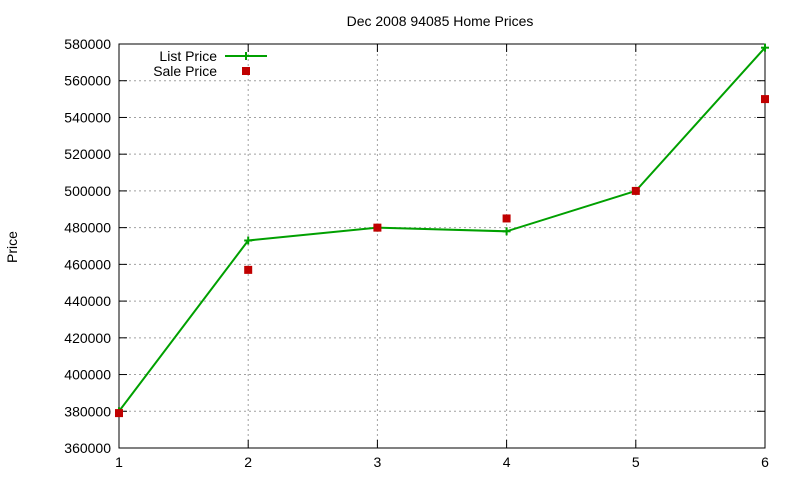 This screenshot has height=480, width=800. Describe the element at coordinates (87, 338) in the screenshot. I see `y-tick-label: 420000` at that location.